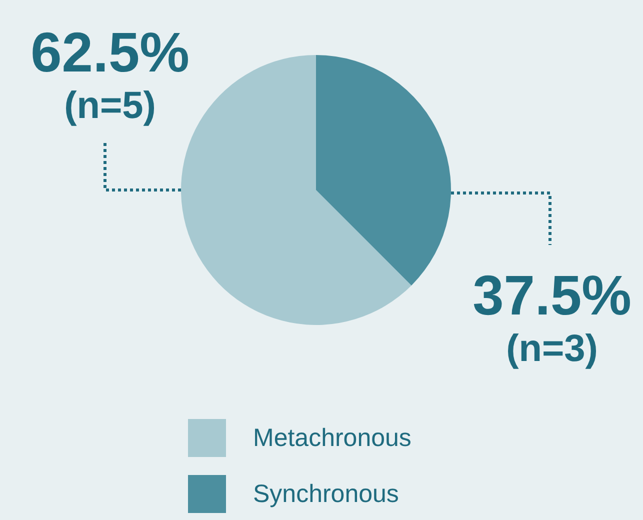 Image resolution: width=643 pixels, height=520 pixels. Describe the element at coordinates (110, 73) in the screenshot. I see `data-label: 62.5% (n=5)` at that location.